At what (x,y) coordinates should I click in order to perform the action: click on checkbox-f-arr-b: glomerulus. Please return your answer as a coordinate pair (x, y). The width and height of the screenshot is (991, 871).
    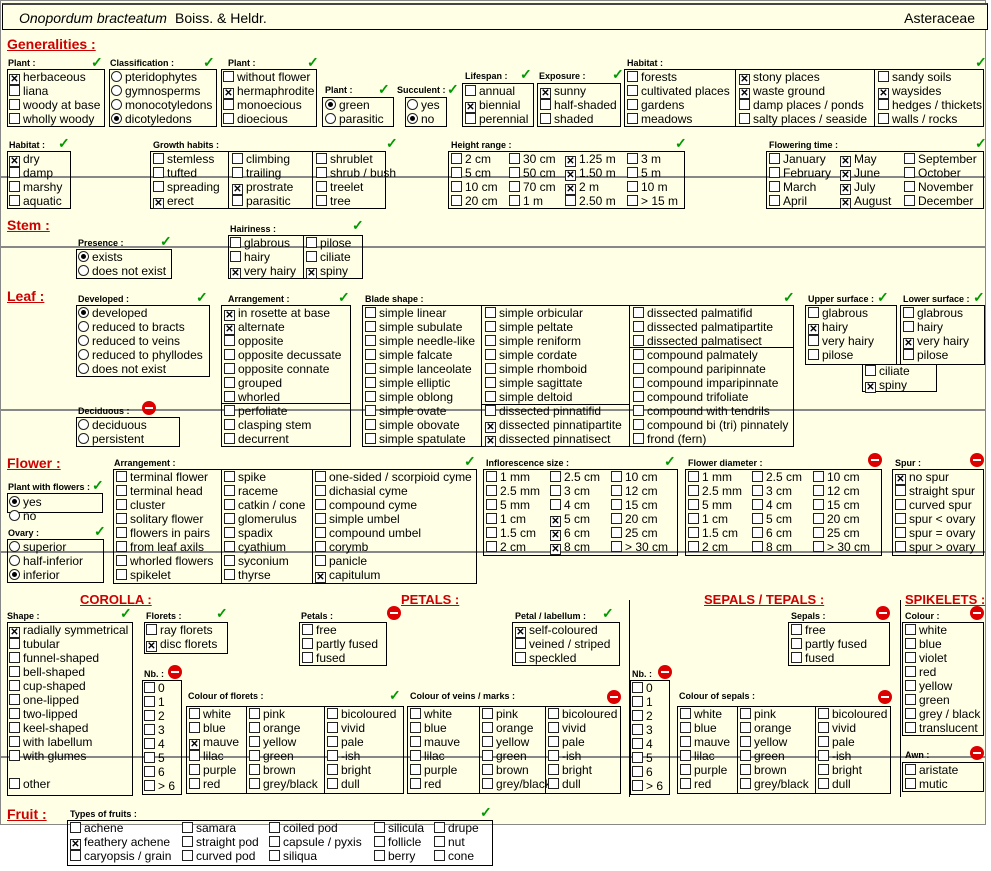
    Looking at the image, I should click on (260, 519).